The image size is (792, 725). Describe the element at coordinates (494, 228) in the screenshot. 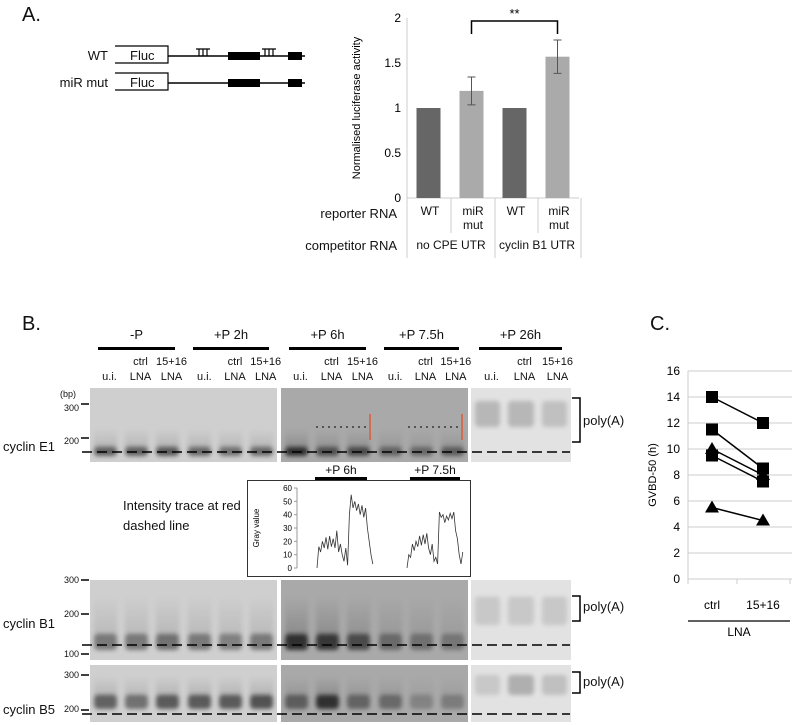

I see `table-grid` at that location.